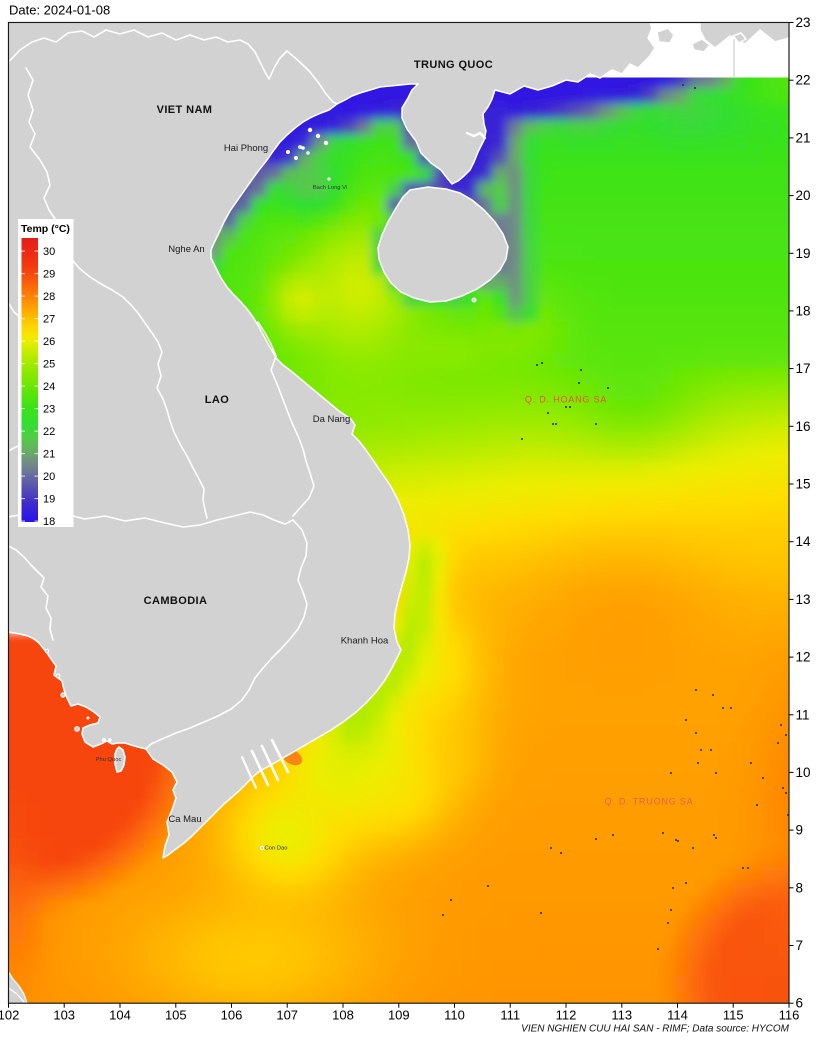 This screenshot has width=816, height=1045. What do you see at coordinates (109, 760) in the screenshot?
I see `svg-text: Phu Quoc` at bounding box center [109, 760].